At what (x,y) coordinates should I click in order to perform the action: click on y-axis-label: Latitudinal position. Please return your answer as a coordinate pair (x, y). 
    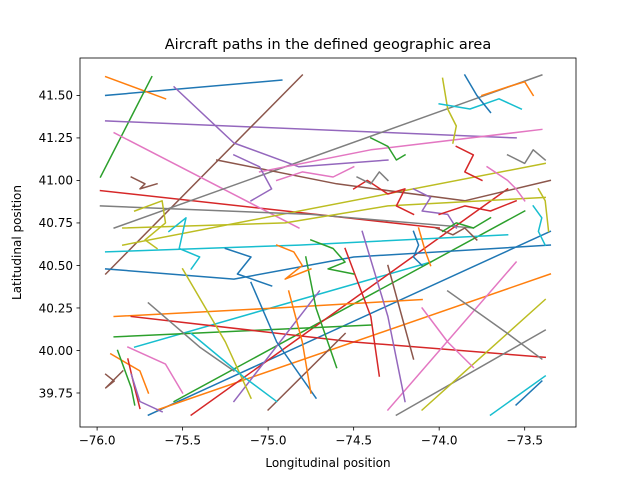
    Looking at the image, I should click on (17, 242).